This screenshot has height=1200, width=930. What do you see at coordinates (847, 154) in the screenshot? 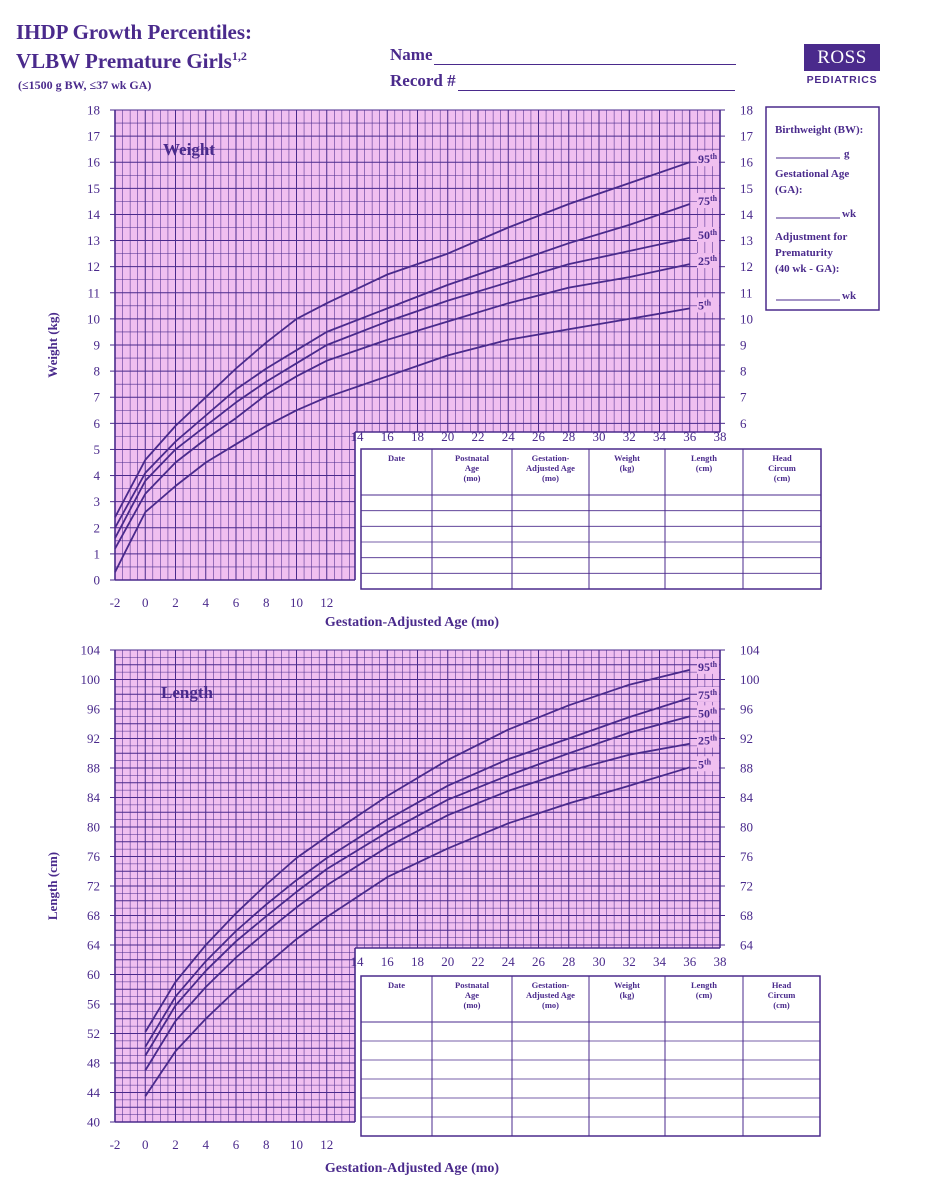
I see `birthweight-unit: g` at bounding box center [847, 154].